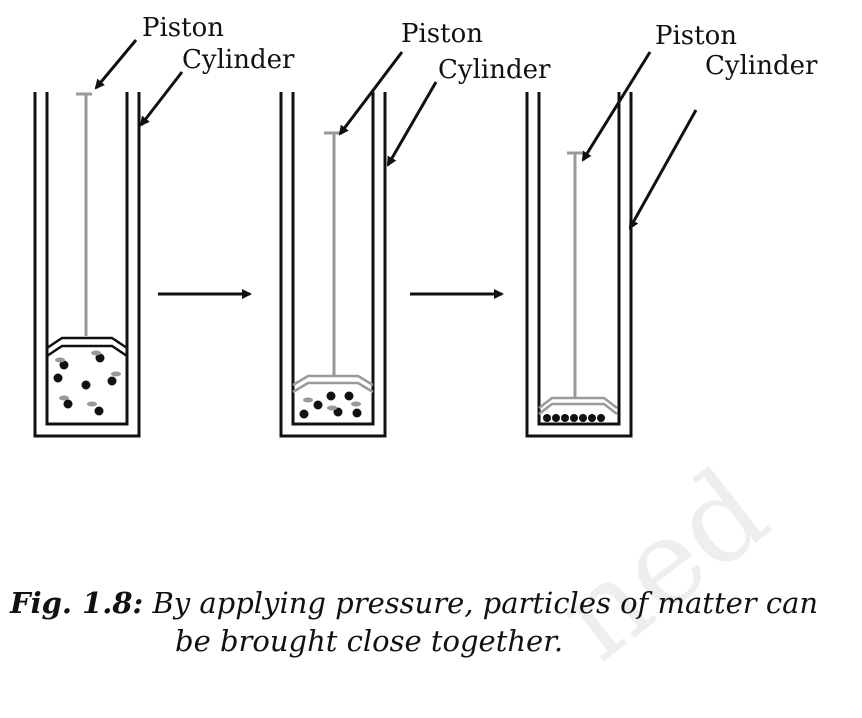  I want to click on figure-label: Fig. 1.8:, so click(77, 603).